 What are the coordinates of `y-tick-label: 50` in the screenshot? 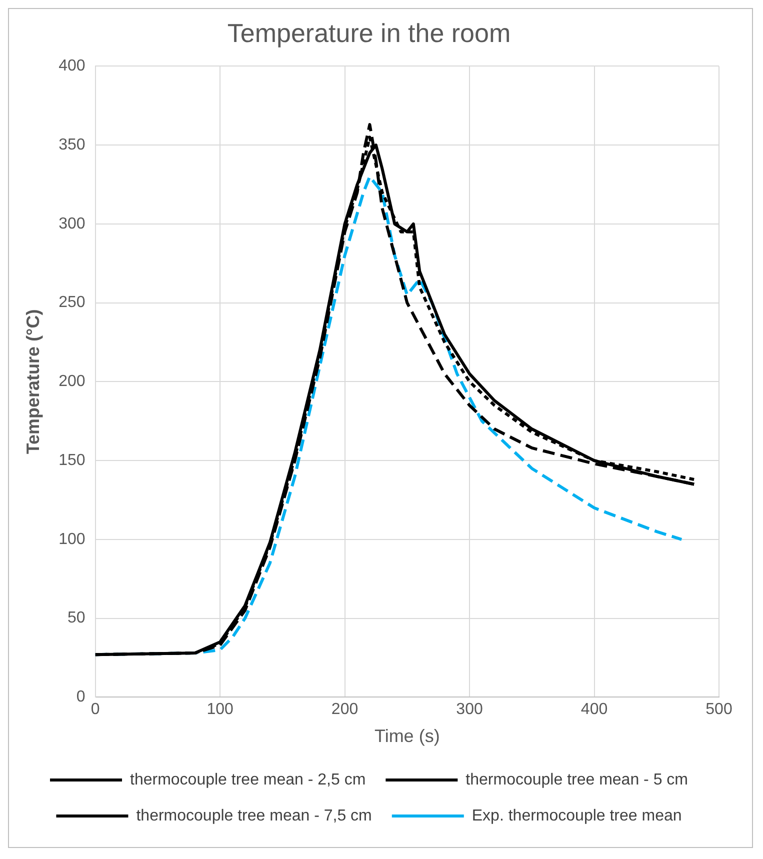 It's located at (77, 618).